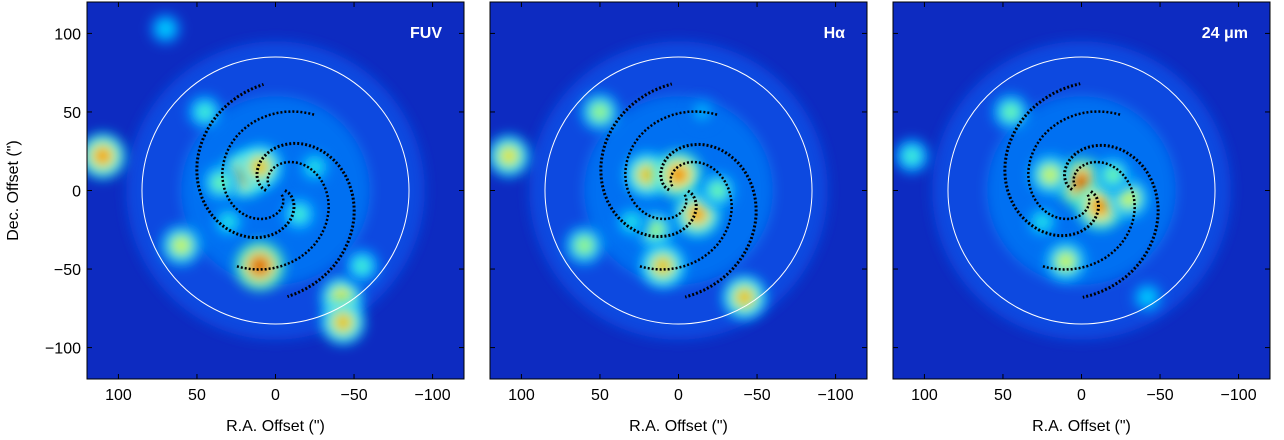  What do you see at coordinates (67, 270) in the screenshot?
I see `y-tick-label: −50` at bounding box center [67, 270].